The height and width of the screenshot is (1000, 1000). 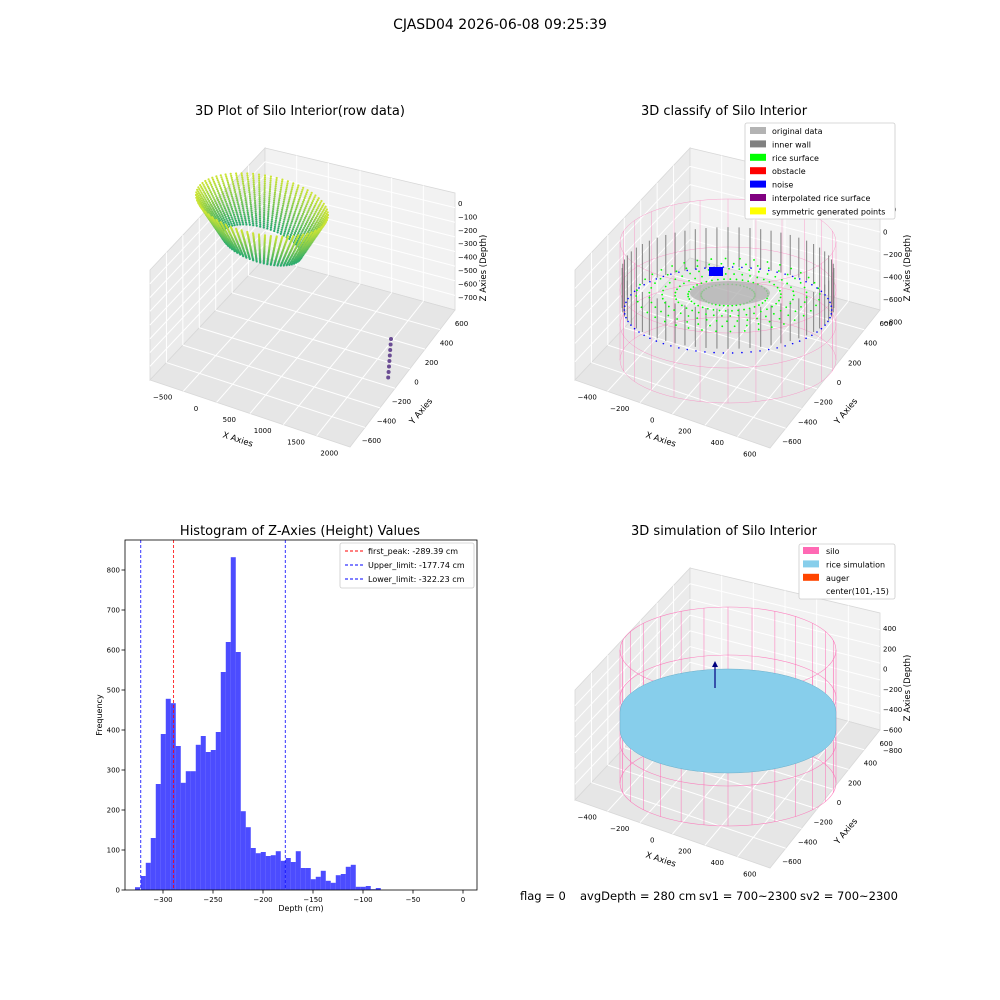 What do you see at coordinates (386, 422) in the screenshot?
I see `y-tick-label: −400` at bounding box center [386, 422].